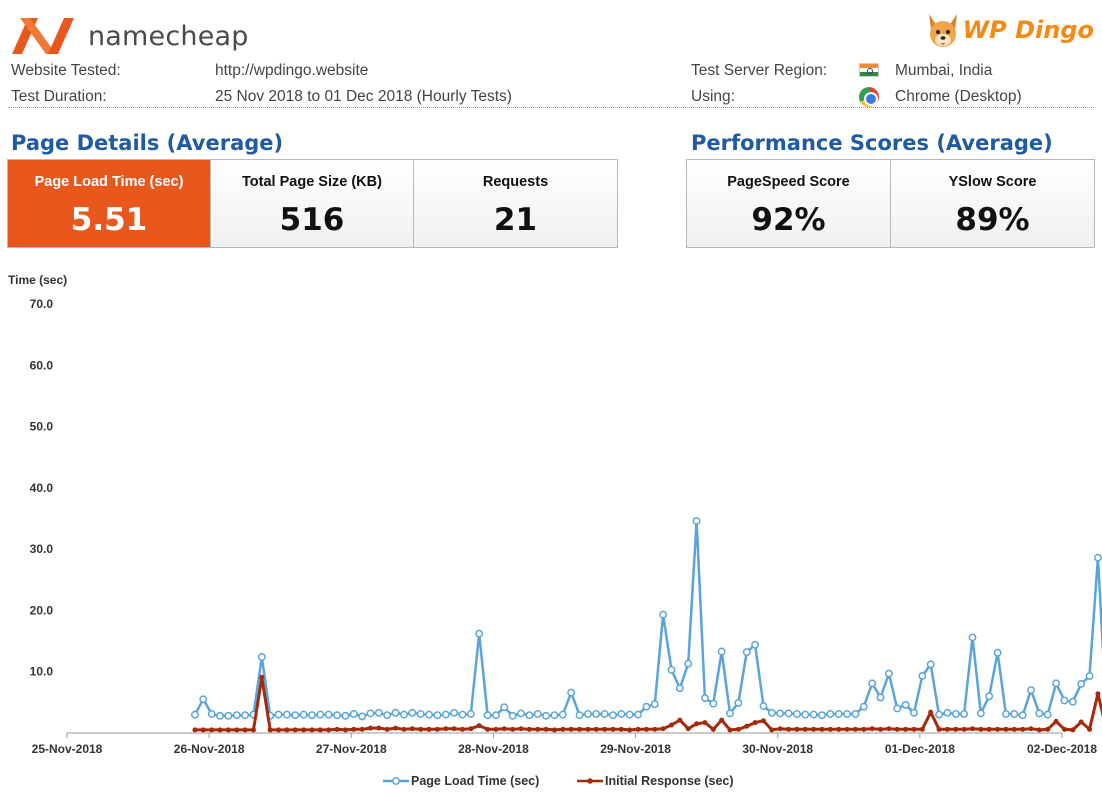 The width and height of the screenshot is (1102, 797). I want to click on wpdingo-logo: WP Dingo, so click(1009, 30).